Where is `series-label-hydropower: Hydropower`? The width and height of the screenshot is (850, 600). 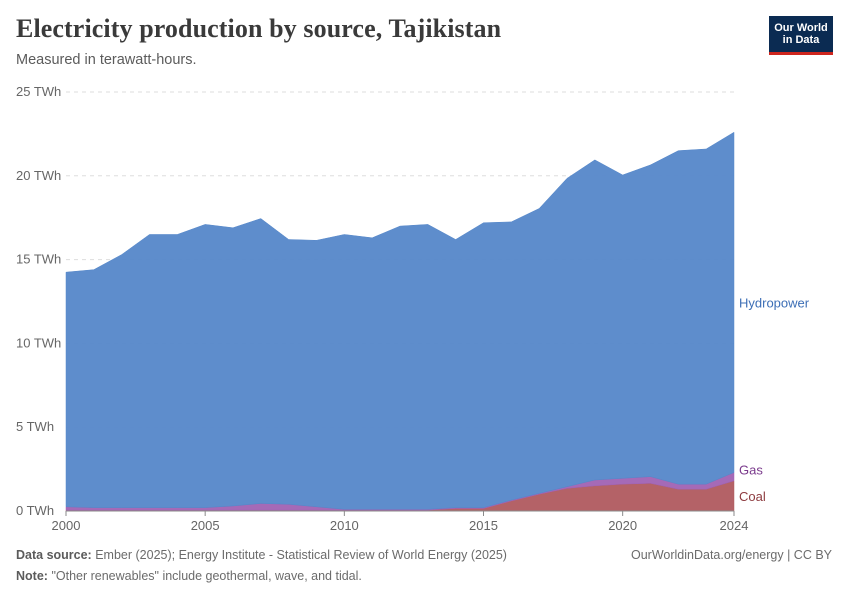 series-label-hydropower: Hydropower is located at coordinates (774, 302).